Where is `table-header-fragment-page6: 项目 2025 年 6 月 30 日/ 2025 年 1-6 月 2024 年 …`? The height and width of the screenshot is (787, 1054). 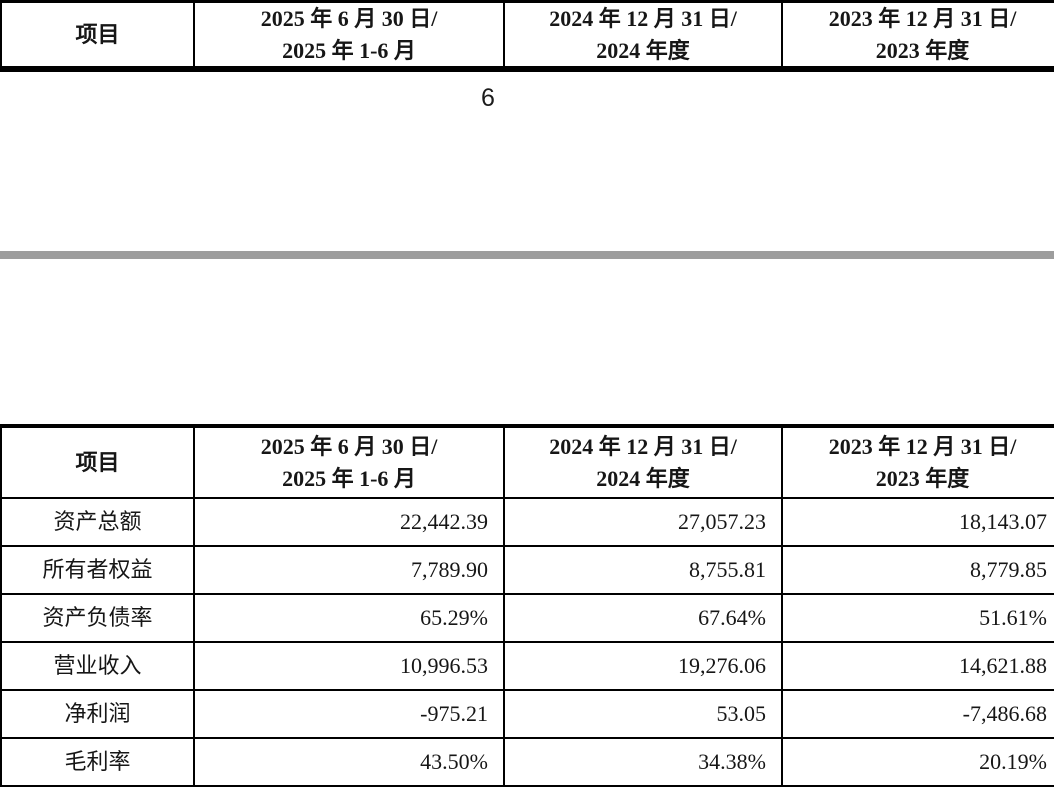
table-header-fragment-page6: 项目 2025 年 6 月 30 日/ 2025 年 1-6 月 2024 年 … is located at coordinates (527, 36).